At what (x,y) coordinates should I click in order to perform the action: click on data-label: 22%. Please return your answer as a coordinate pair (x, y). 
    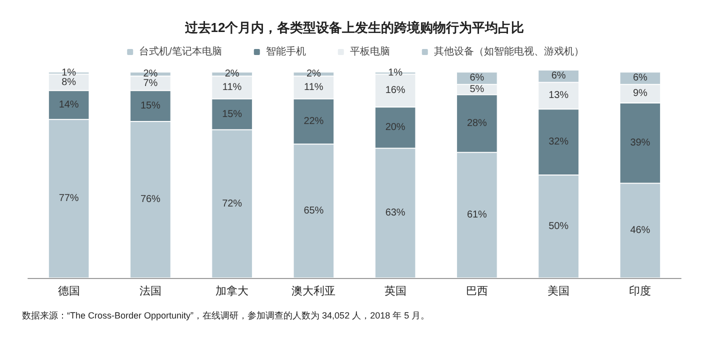
    Looking at the image, I should click on (314, 121).